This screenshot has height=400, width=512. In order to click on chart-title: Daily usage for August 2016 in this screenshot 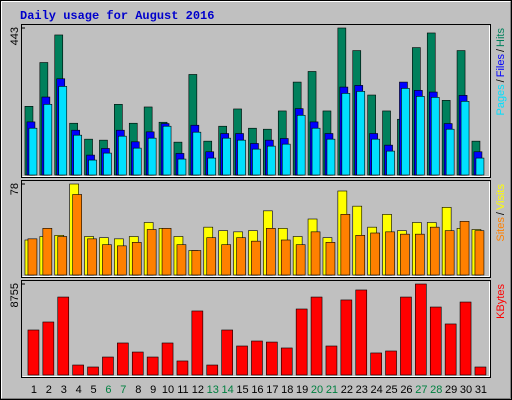, I will do `click(117, 16)`.